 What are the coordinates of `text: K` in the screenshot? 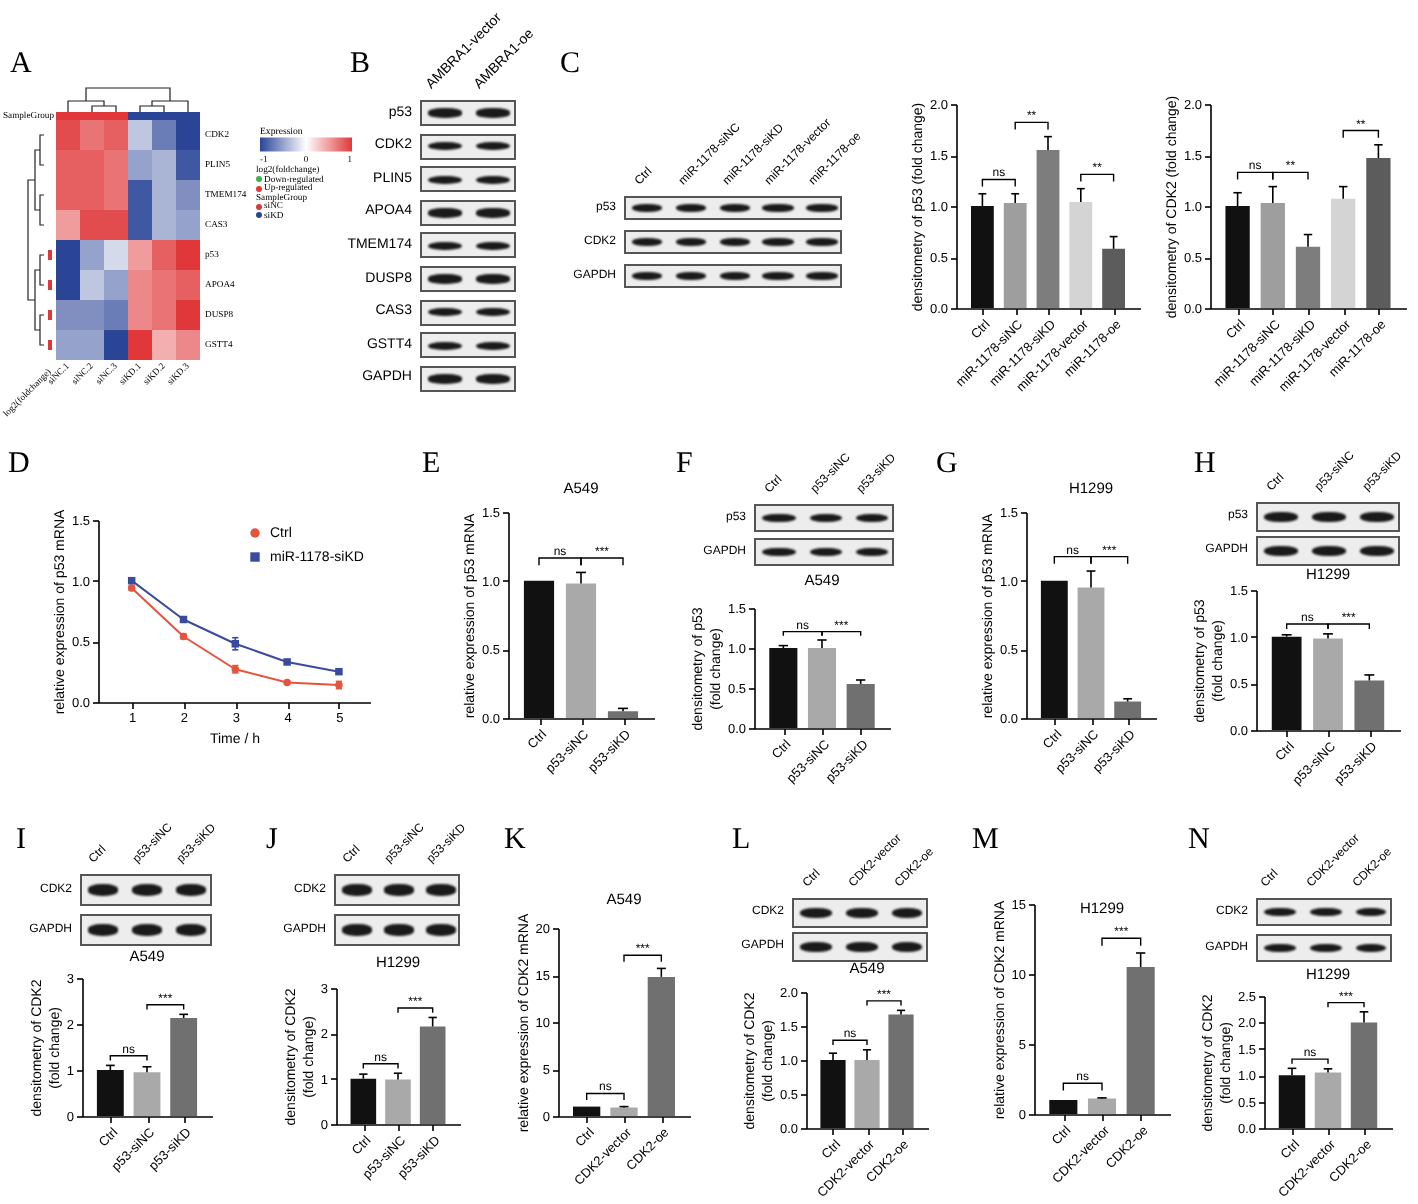 It's located at (515, 840).